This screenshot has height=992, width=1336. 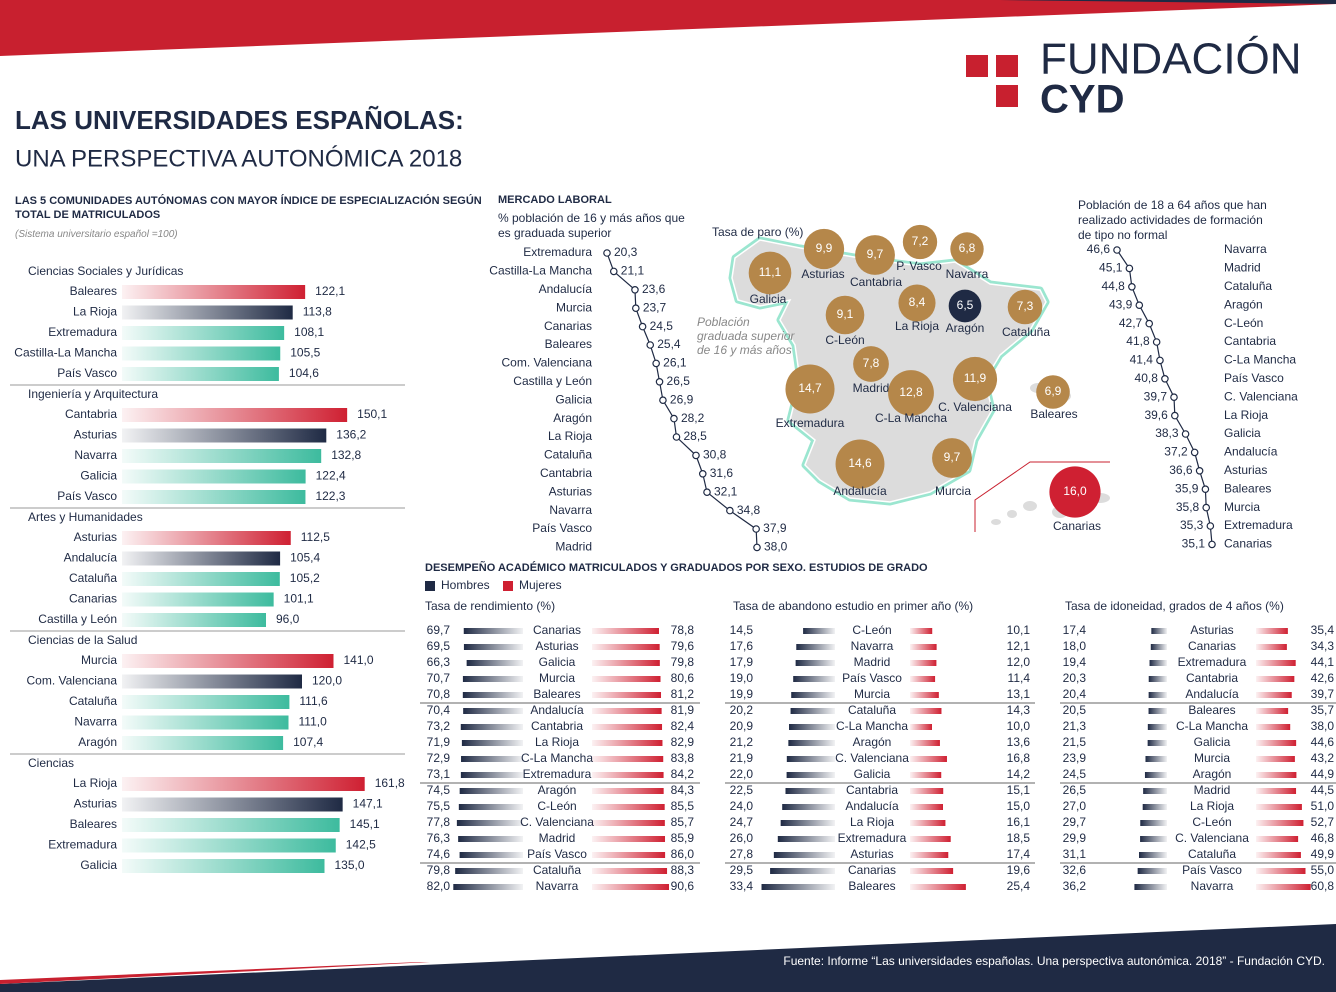 I want to click on bubble-label: 11,1, so click(x=770, y=272).